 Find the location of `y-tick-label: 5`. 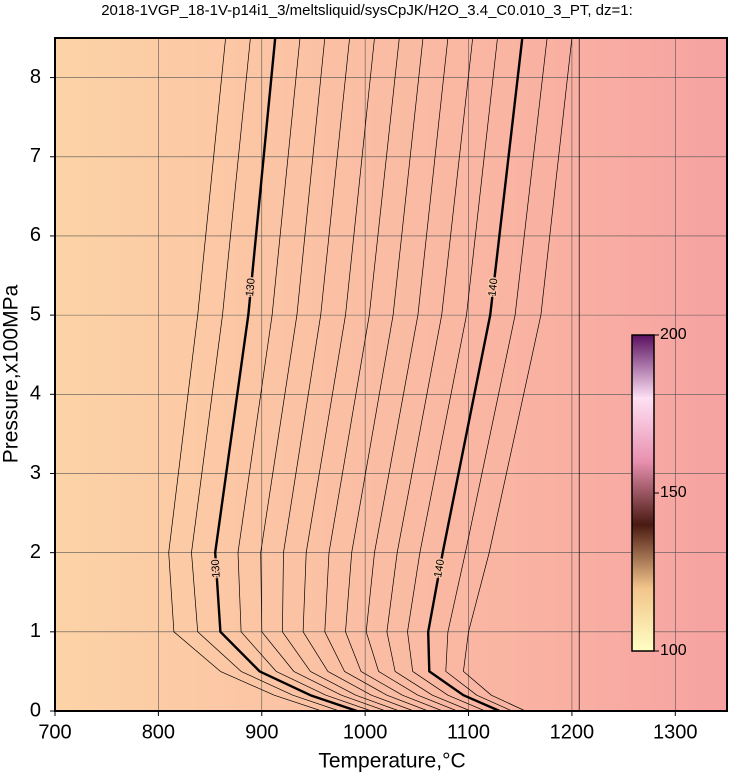

y-tick-label: 5 is located at coordinates (35, 314).